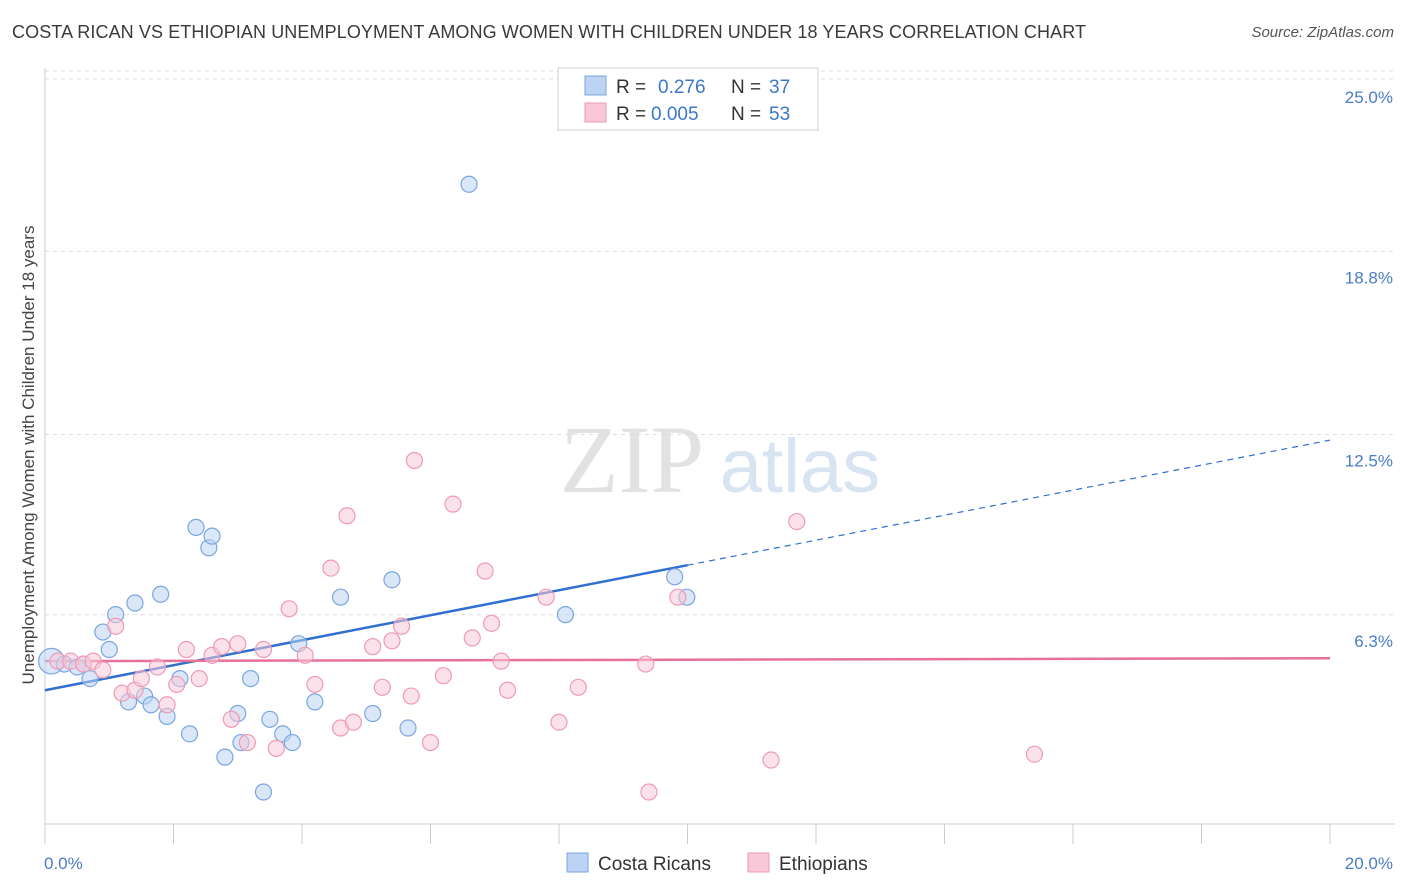  What do you see at coordinates (595, 85) in the screenshot?
I see `legend-swatch-costa-ricans` at bounding box center [595, 85].